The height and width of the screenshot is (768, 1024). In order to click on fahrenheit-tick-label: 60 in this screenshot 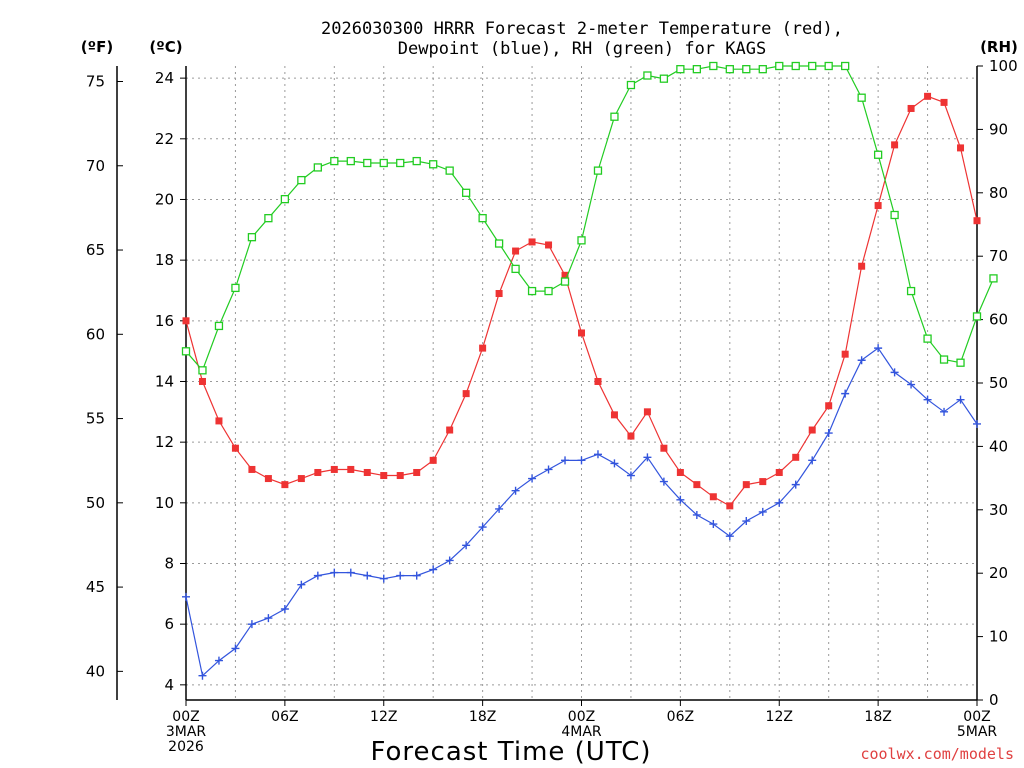, I will do `click(95, 334)`.